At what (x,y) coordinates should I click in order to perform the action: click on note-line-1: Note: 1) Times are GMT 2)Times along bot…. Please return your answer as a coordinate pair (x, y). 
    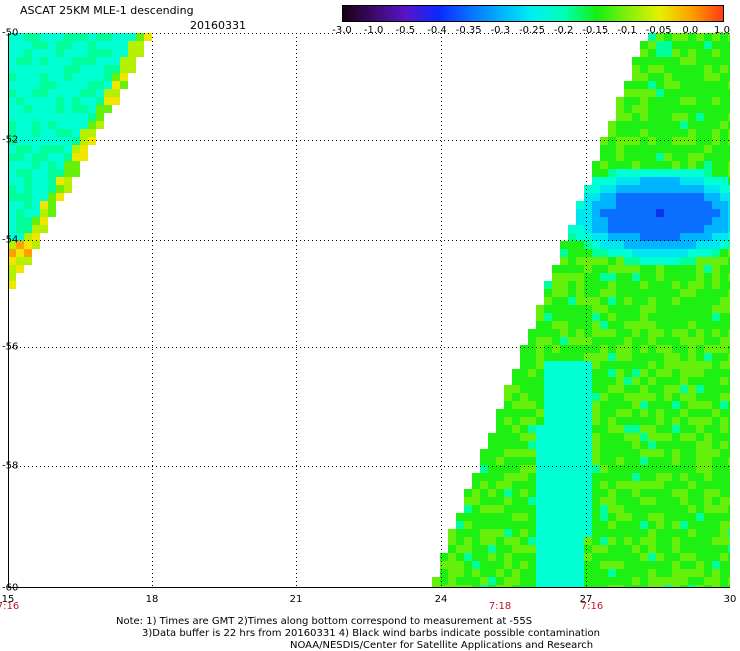
    Looking at the image, I should click on (324, 621).